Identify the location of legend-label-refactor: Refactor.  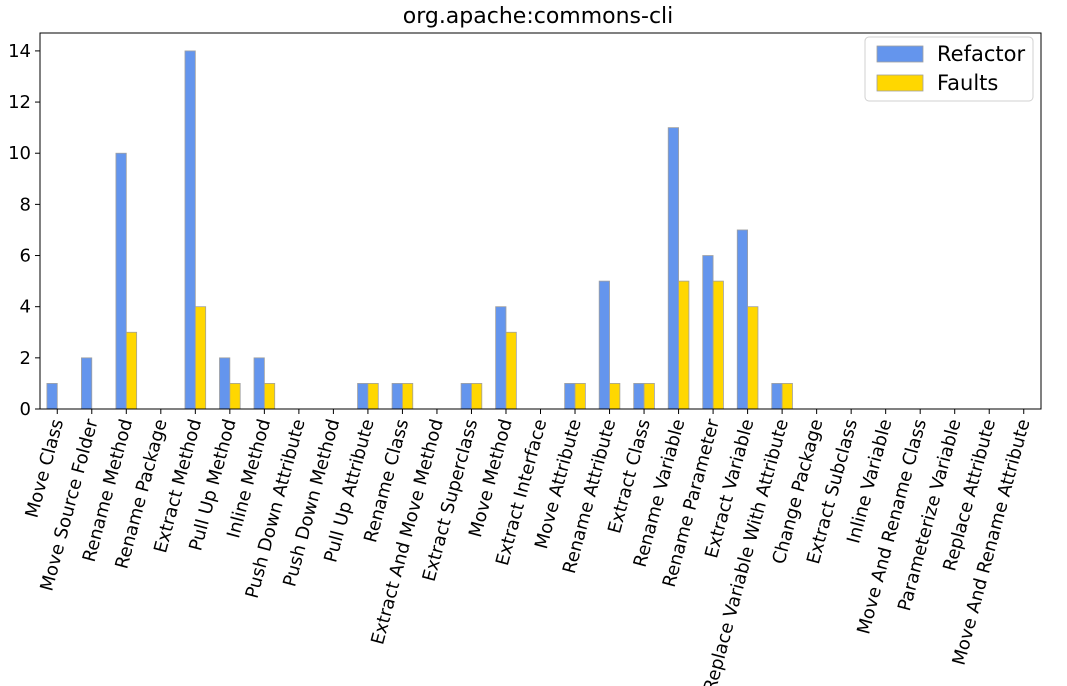
(981, 54).